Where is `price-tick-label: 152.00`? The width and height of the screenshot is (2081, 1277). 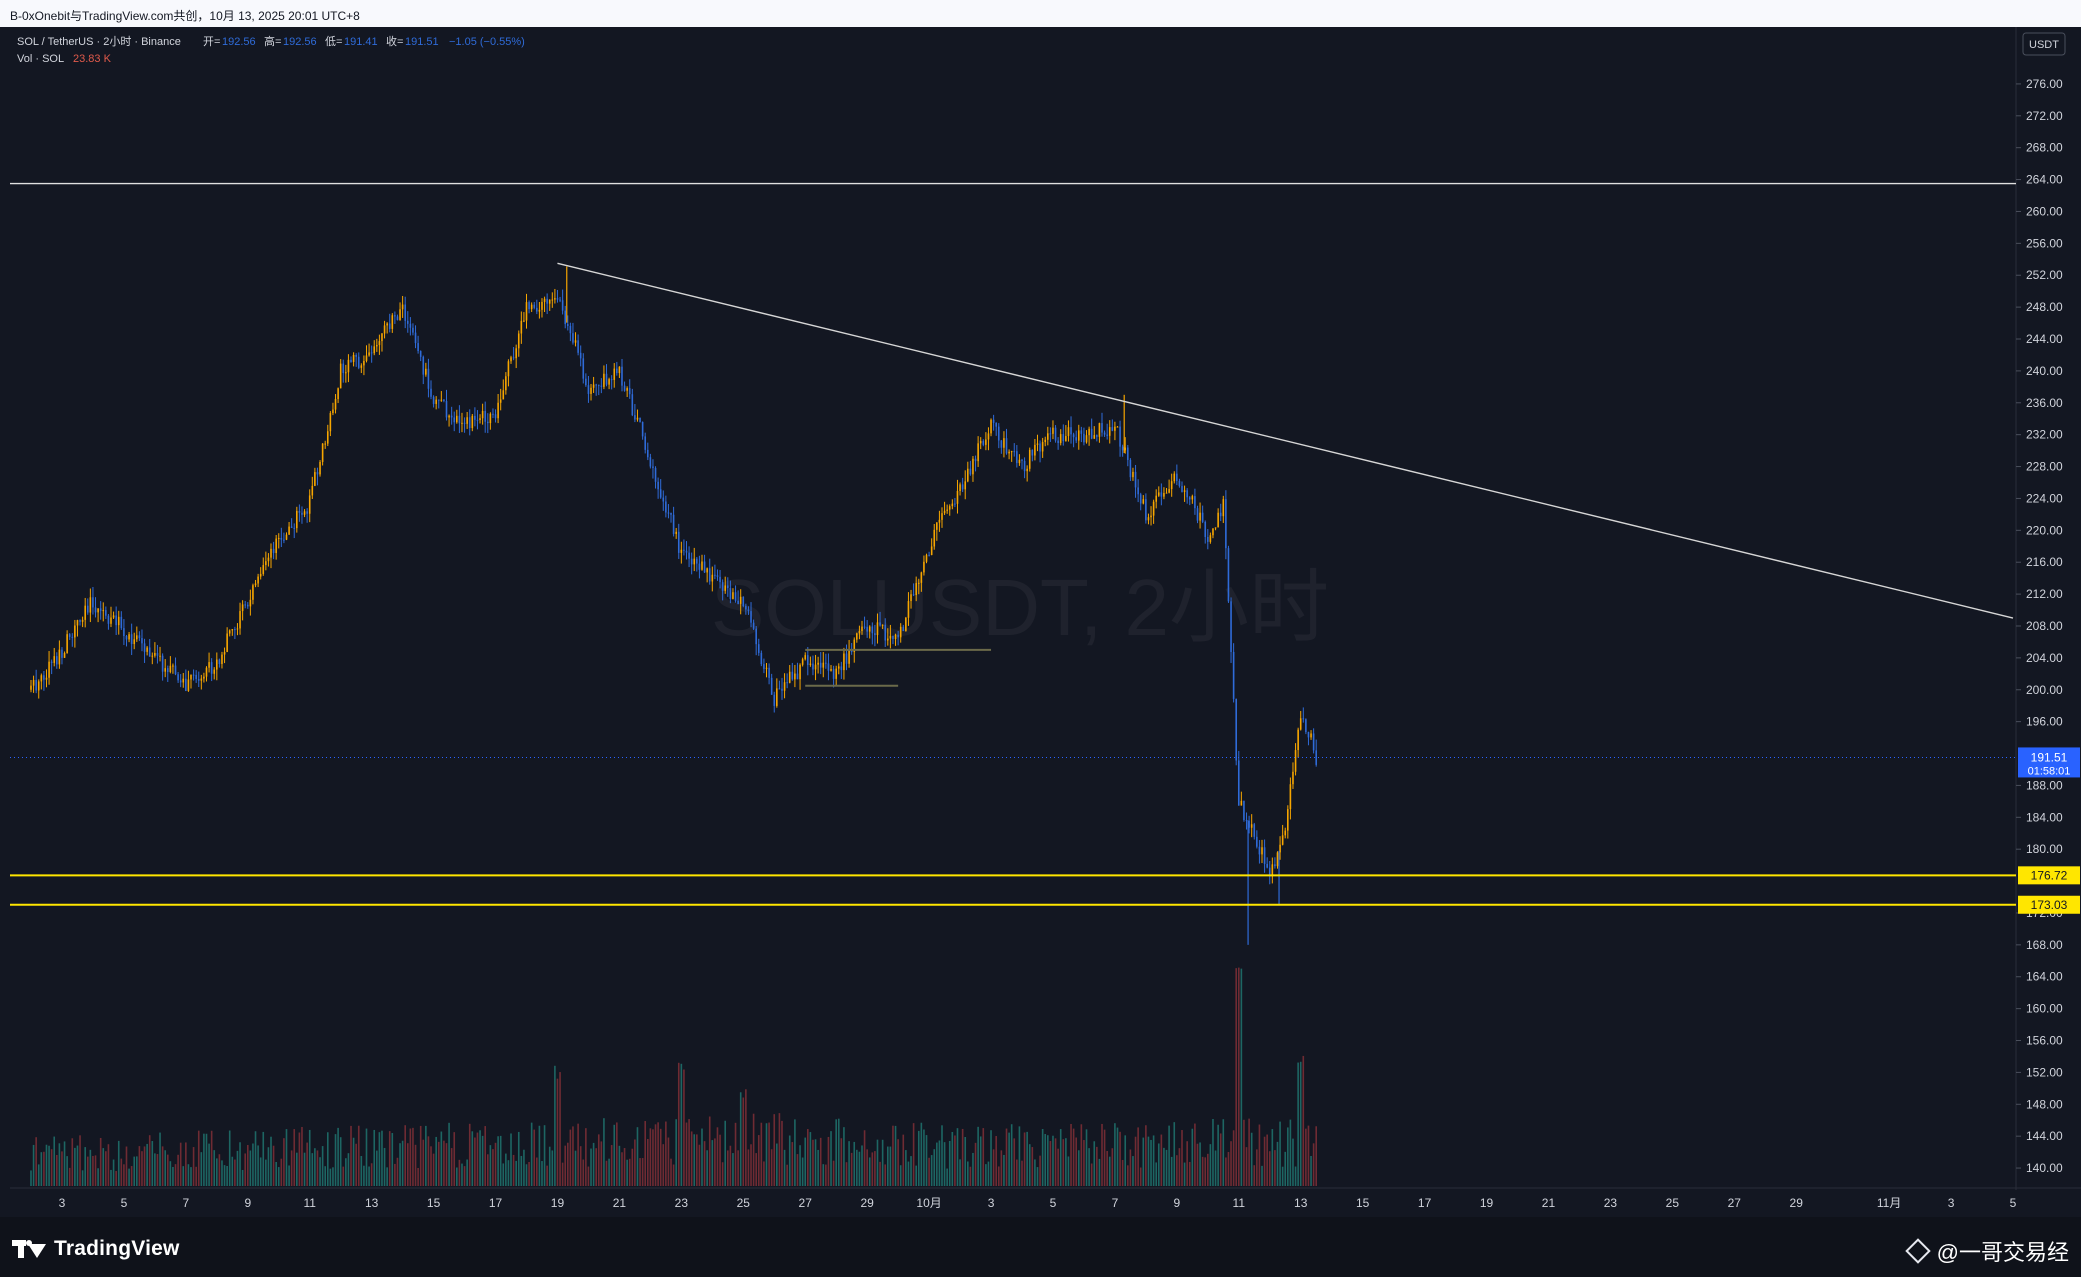 price-tick-label: 152.00 is located at coordinates (2044, 1072).